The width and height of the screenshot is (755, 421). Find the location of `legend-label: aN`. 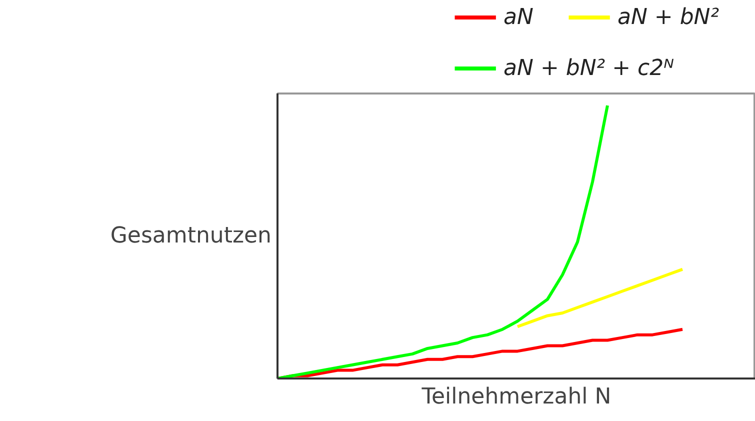

legend-label: aN is located at coordinates (519, 17).